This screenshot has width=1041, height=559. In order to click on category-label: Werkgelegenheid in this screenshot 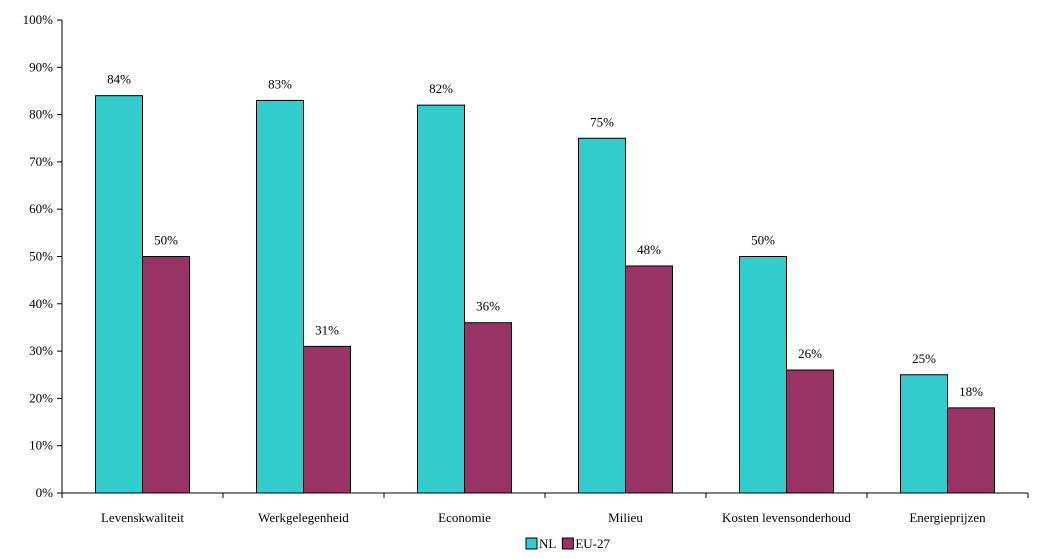, I will do `click(303, 517)`.